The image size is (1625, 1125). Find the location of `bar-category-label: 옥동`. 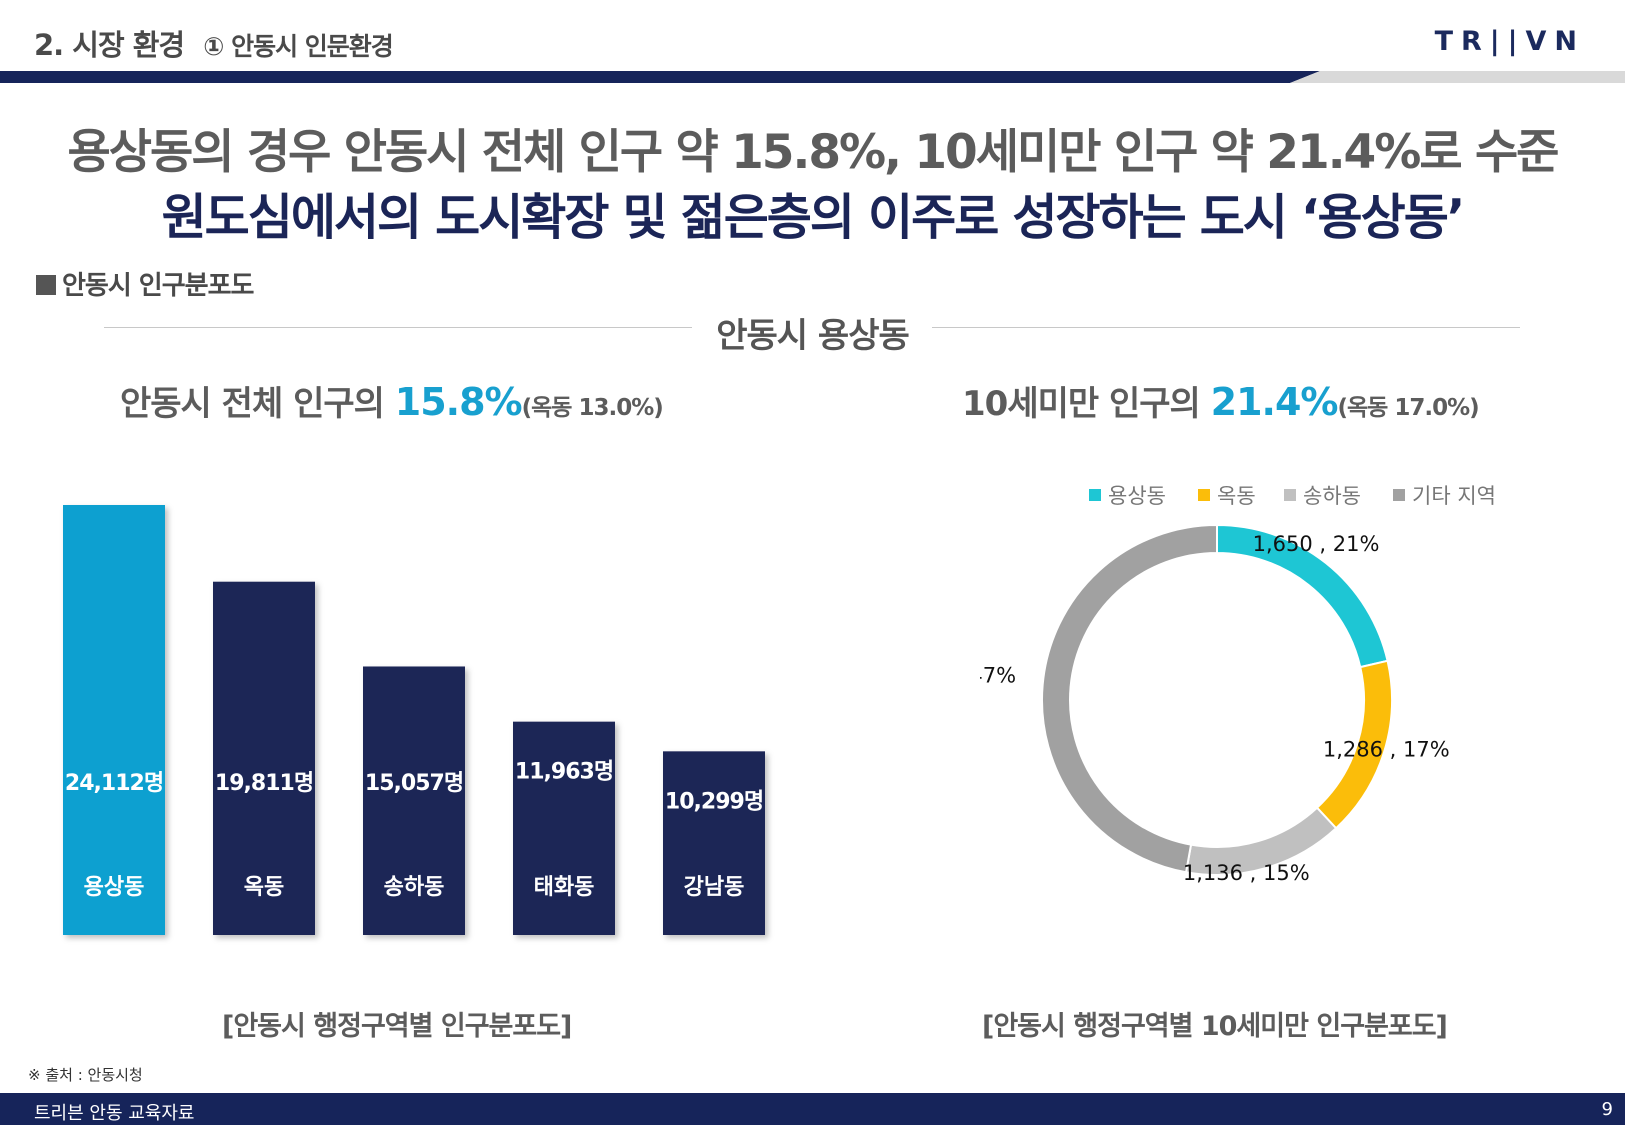

bar-category-label: 옥동 is located at coordinates (264, 887).